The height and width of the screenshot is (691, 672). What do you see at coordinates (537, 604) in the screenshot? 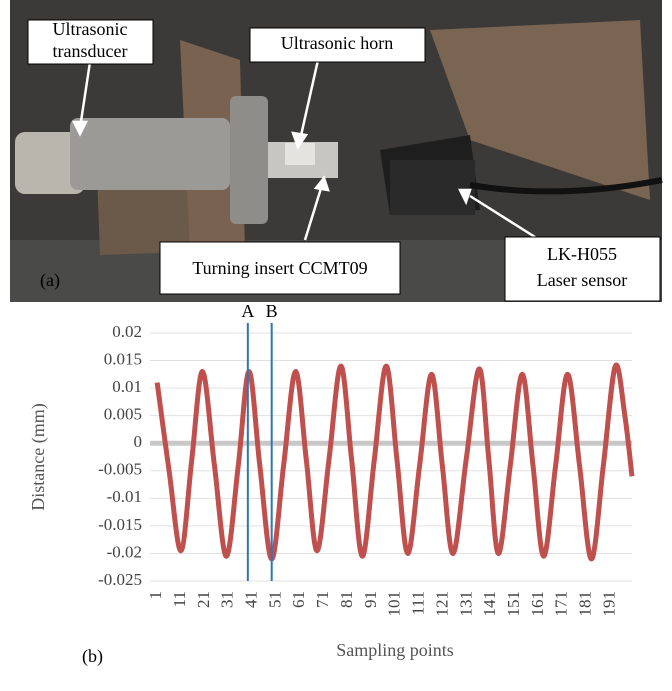
I see `x-tick-label: 161` at bounding box center [537, 604].